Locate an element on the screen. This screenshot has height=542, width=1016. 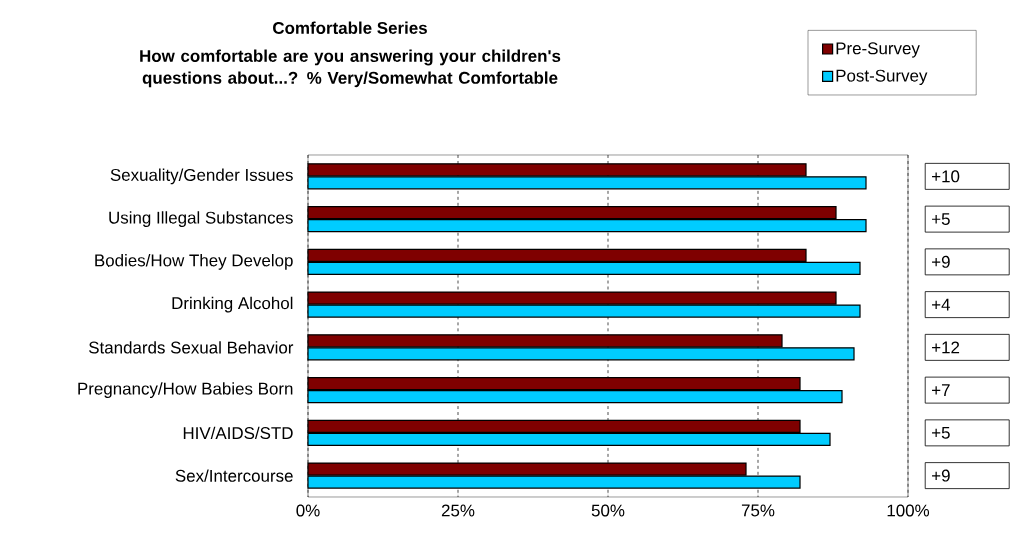
y-tick-label: Sex/Intercourse is located at coordinates (234, 475).